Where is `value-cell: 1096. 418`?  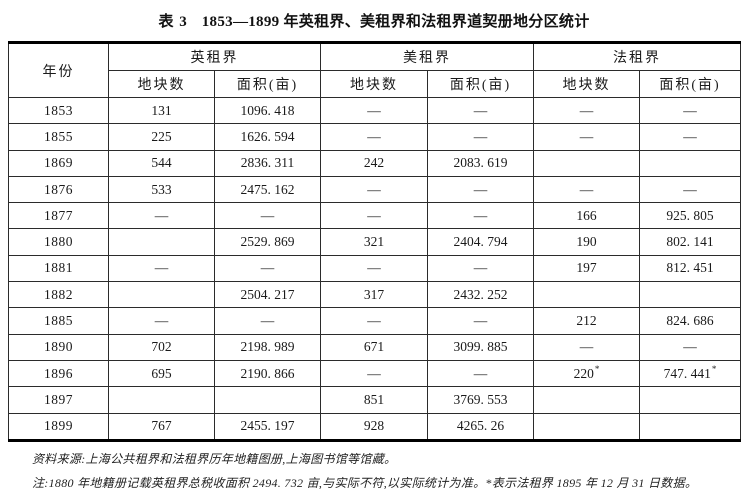
value-cell: 1096. 418 is located at coordinates (267, 110).